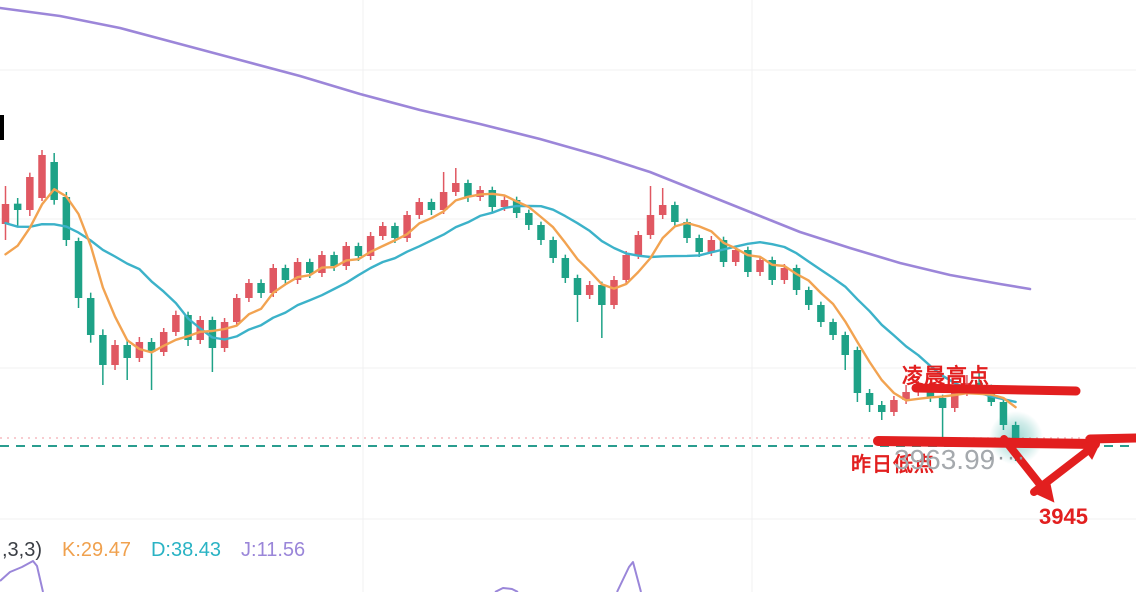 The width and height of the screenshot is (1136, 592). Describe the element at coordinates (186, 550) in the screenshot. I see `kdj-d-value: D:38.43` at that location.